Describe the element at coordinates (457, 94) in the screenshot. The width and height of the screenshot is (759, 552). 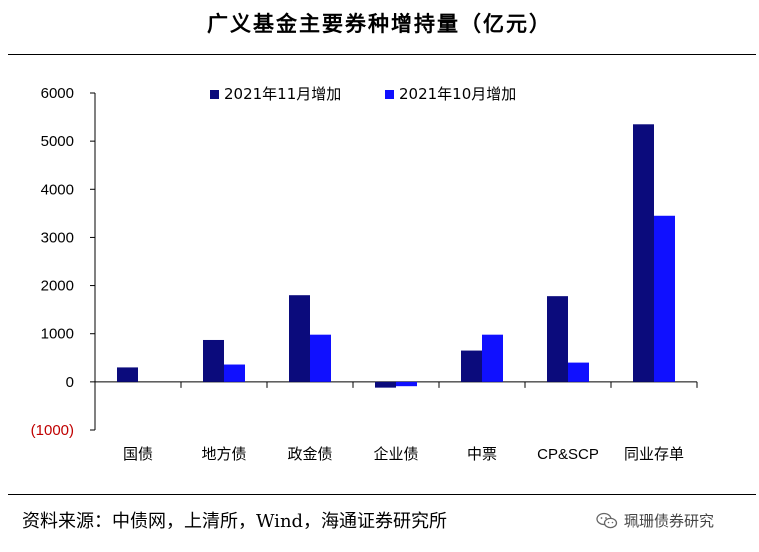
I see `legend-label: 2021年10月增加` at that location.